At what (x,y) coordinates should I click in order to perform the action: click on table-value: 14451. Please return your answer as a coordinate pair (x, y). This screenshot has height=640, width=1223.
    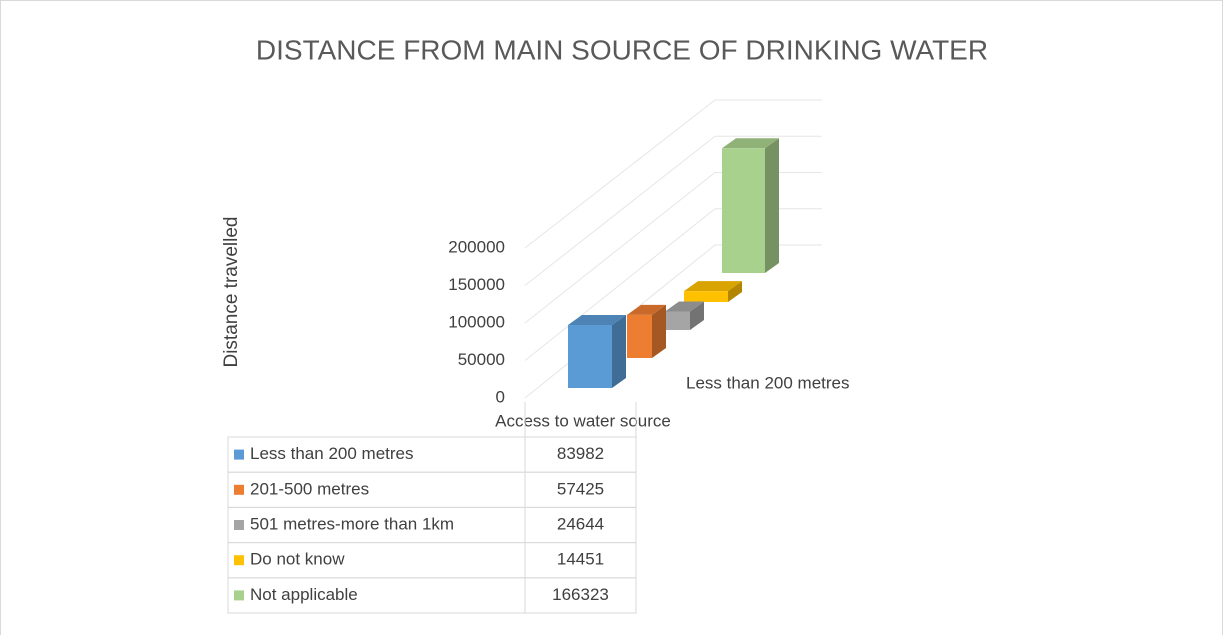
    Looking at the image, I should click on (580, 559).